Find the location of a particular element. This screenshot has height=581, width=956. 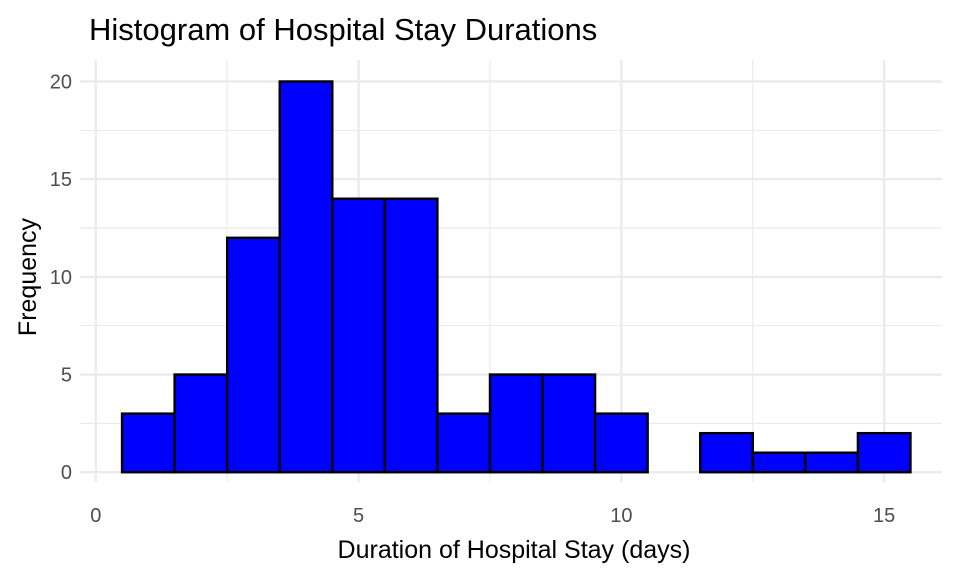

y-axis-label: Frequency is located at coordinates (28, 276).